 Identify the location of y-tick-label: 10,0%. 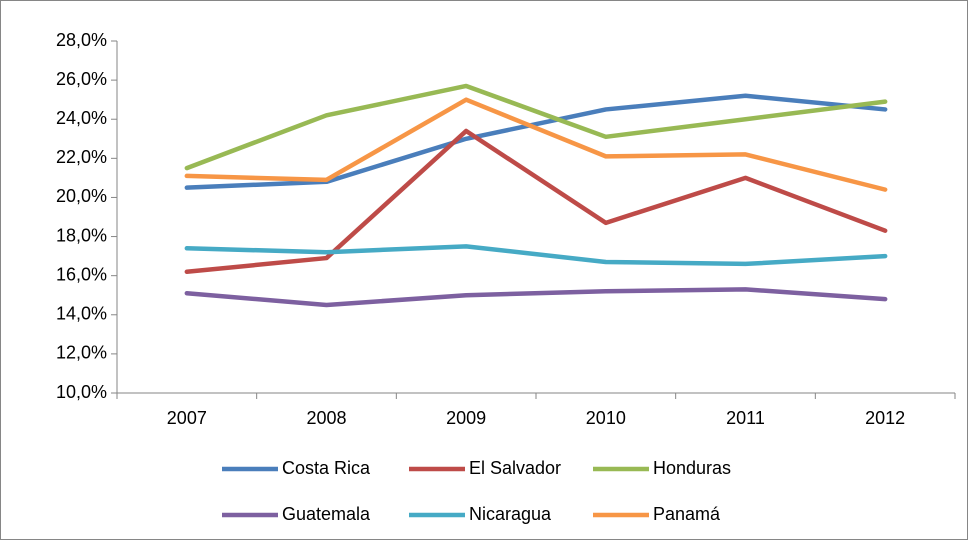
(81, 392).